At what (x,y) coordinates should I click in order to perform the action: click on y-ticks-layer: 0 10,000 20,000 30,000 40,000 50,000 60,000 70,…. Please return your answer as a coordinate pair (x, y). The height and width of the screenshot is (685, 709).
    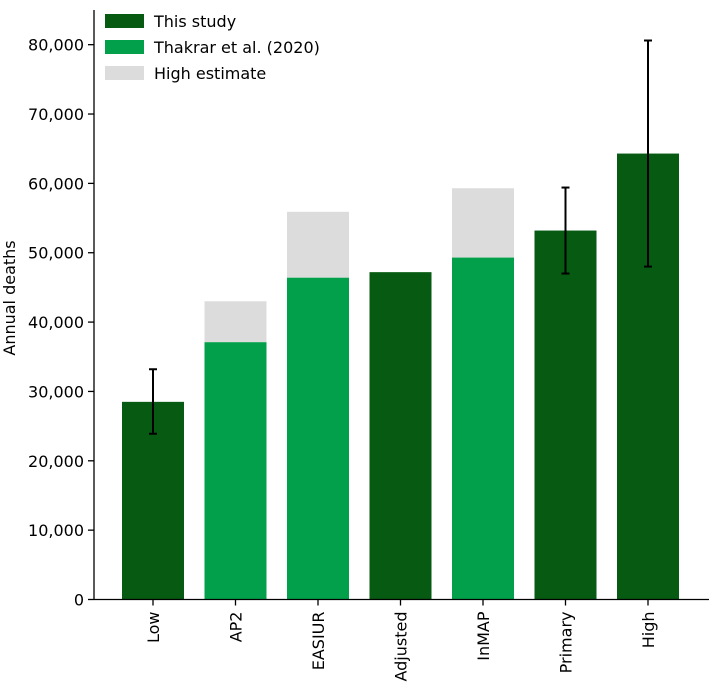
    Looking at the image, I should click on (61, 323).